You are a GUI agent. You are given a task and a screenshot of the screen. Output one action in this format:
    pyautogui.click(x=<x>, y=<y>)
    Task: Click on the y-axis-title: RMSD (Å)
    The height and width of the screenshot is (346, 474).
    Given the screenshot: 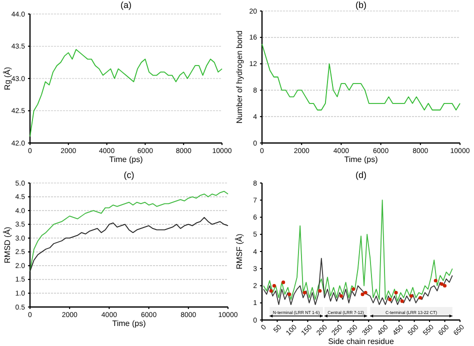 What is the action you would take?
    pyautogui.click(x=7, y=245)
    